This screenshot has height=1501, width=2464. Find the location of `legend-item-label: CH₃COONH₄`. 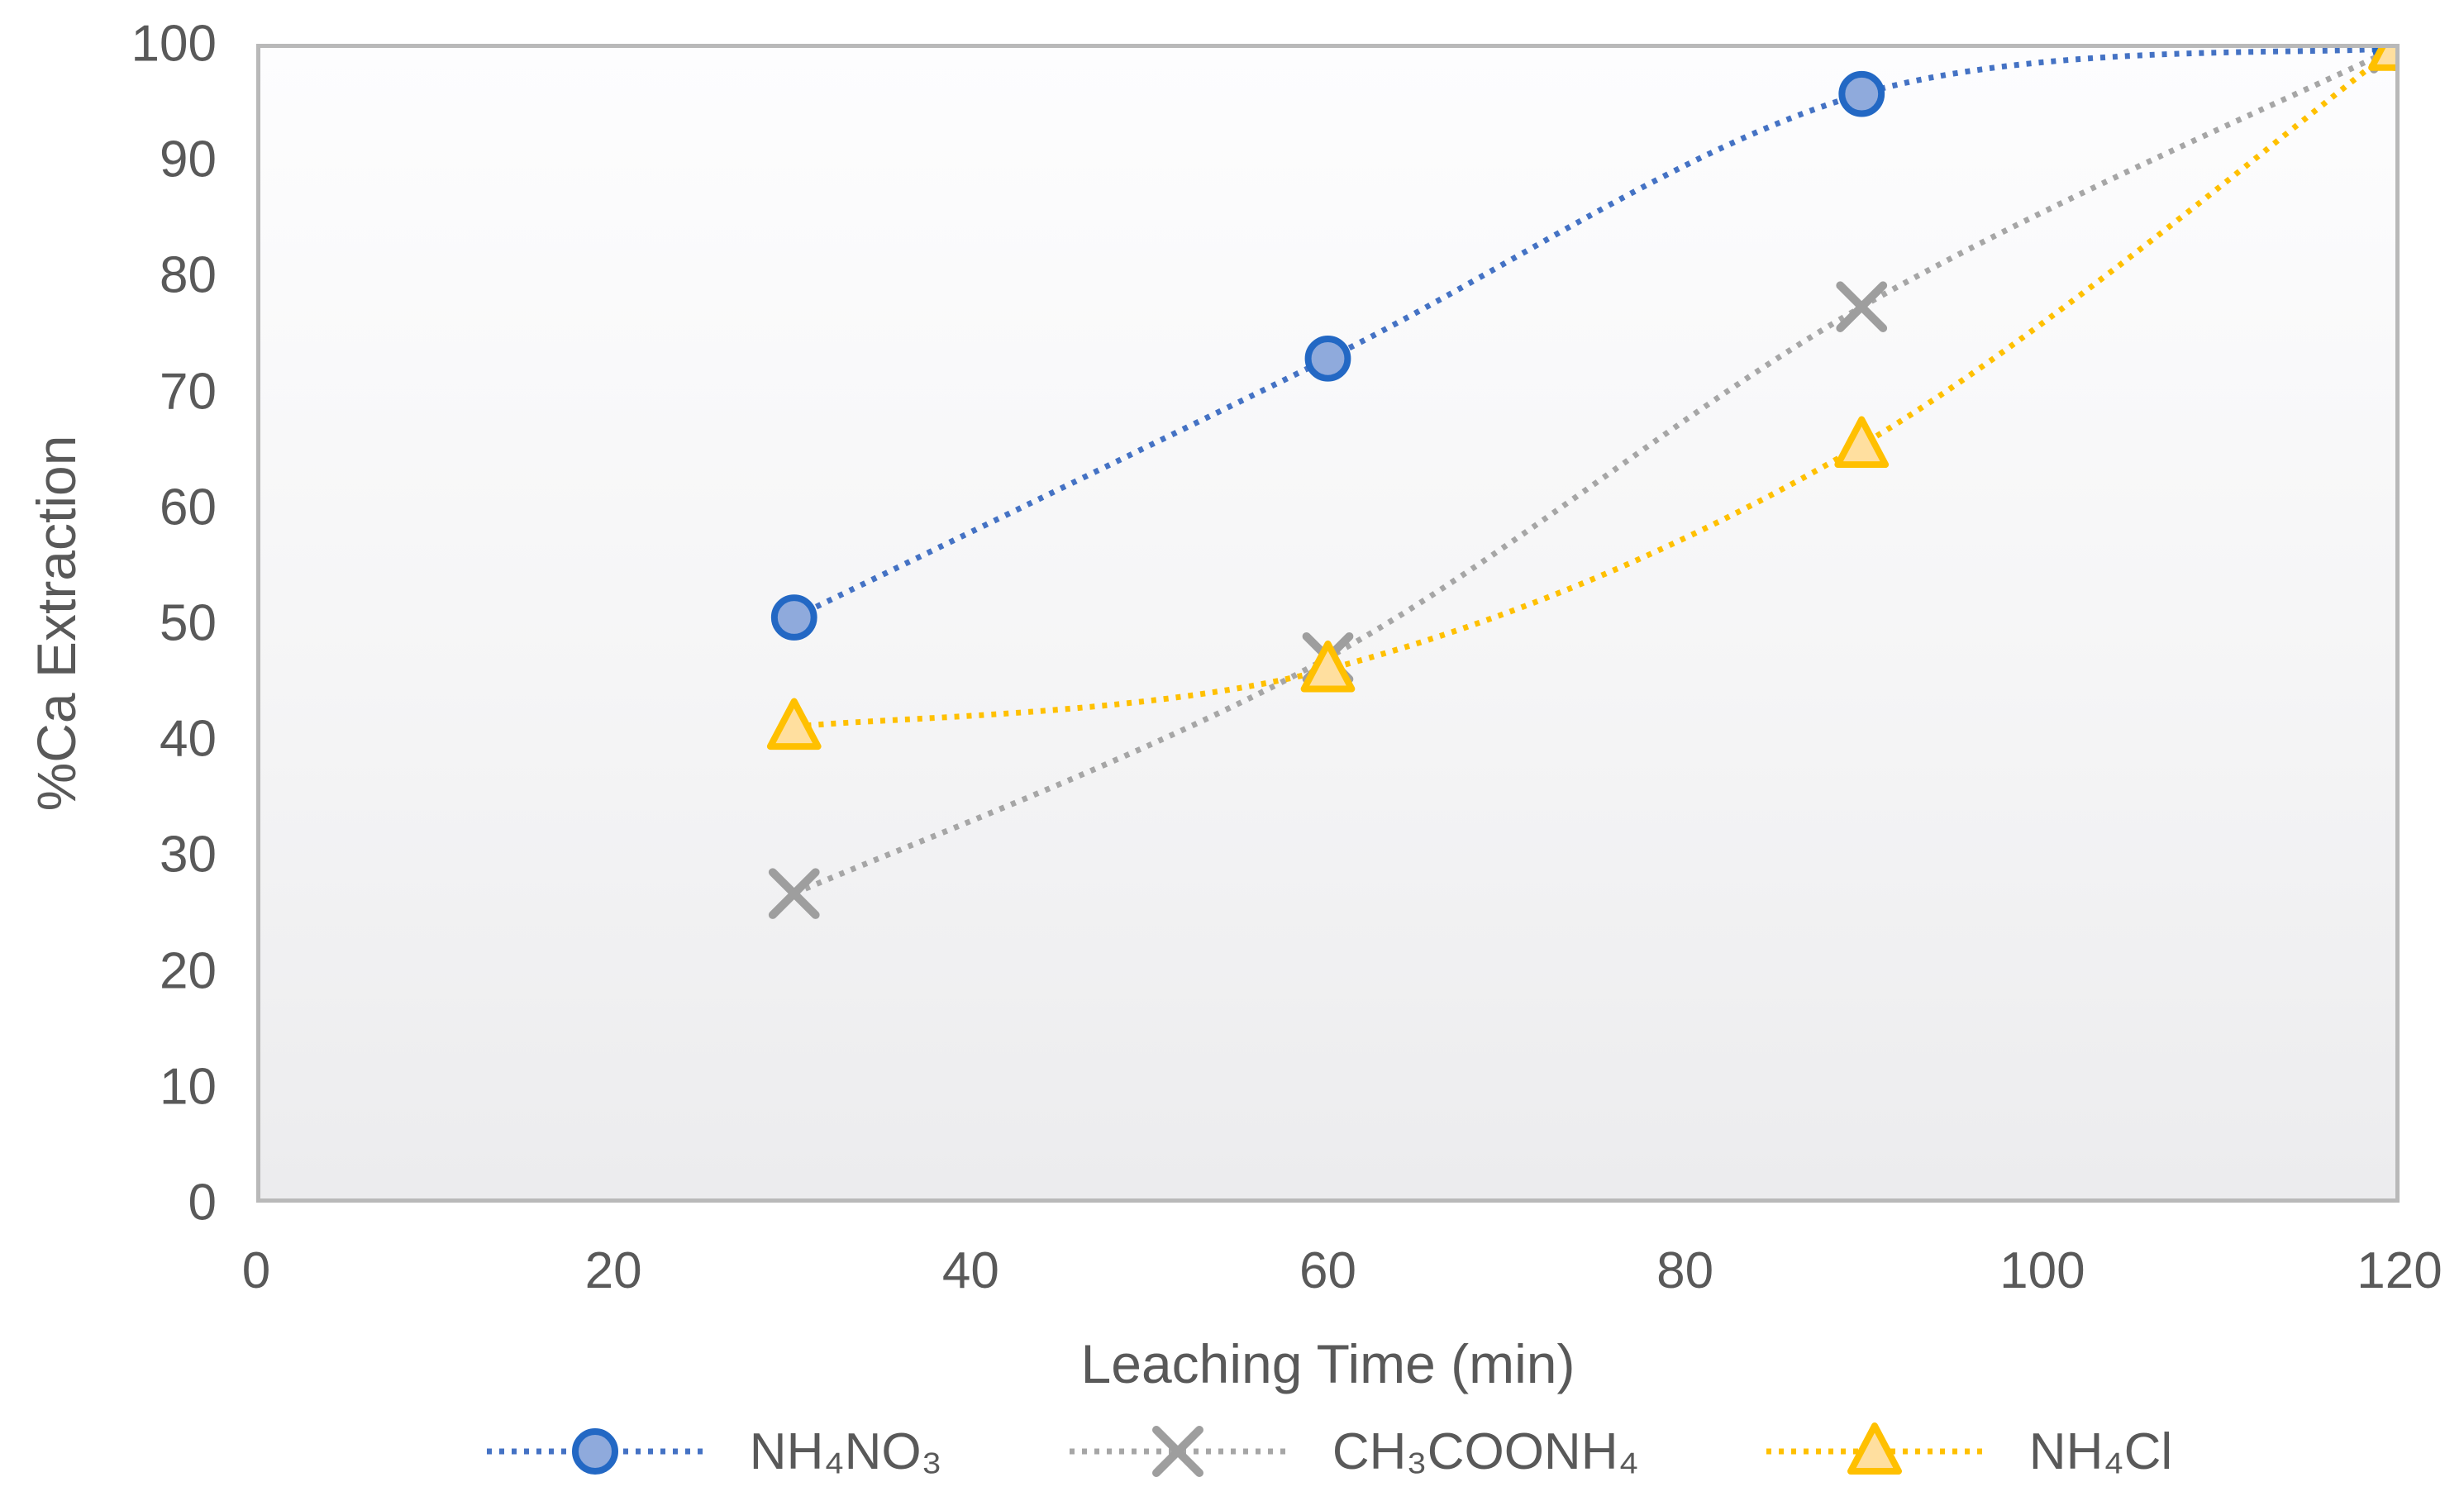

legend-item-label: CH₃COONH₄ is located at coordinates (1485, 1451).